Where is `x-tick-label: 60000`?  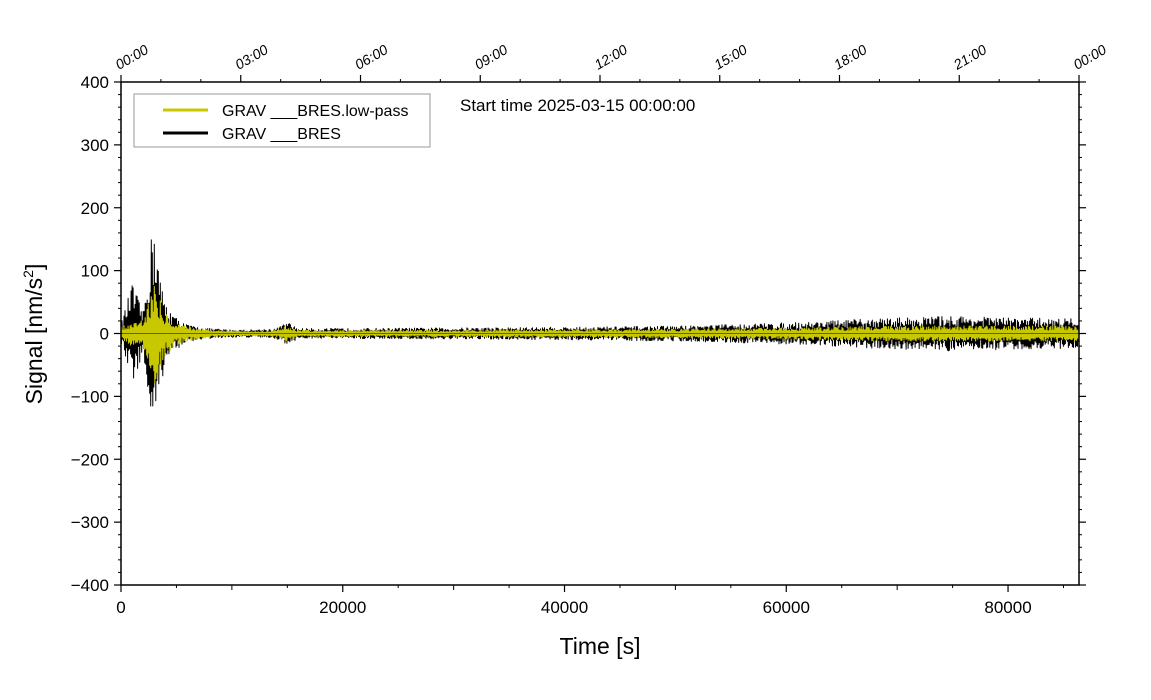 x-tick-label: 60000 is located at coordinates (786, 607).